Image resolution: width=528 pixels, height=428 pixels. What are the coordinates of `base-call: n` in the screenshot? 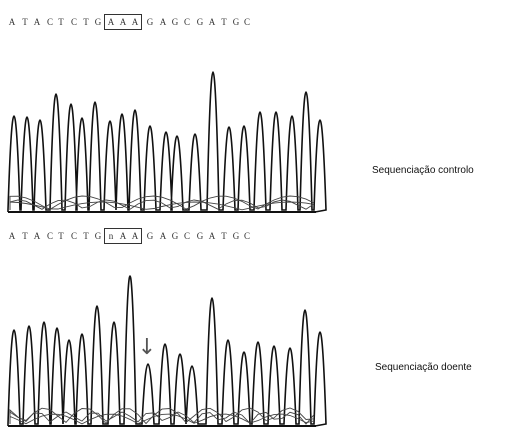 It's located at (111, 236).